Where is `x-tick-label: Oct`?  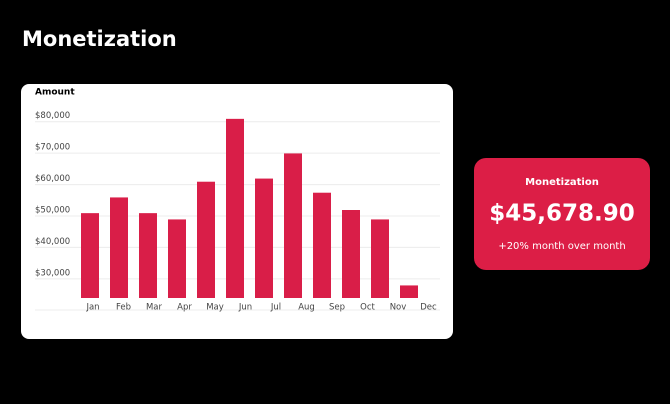
x-tick-label: Oct is located at coordinates (367, 308).